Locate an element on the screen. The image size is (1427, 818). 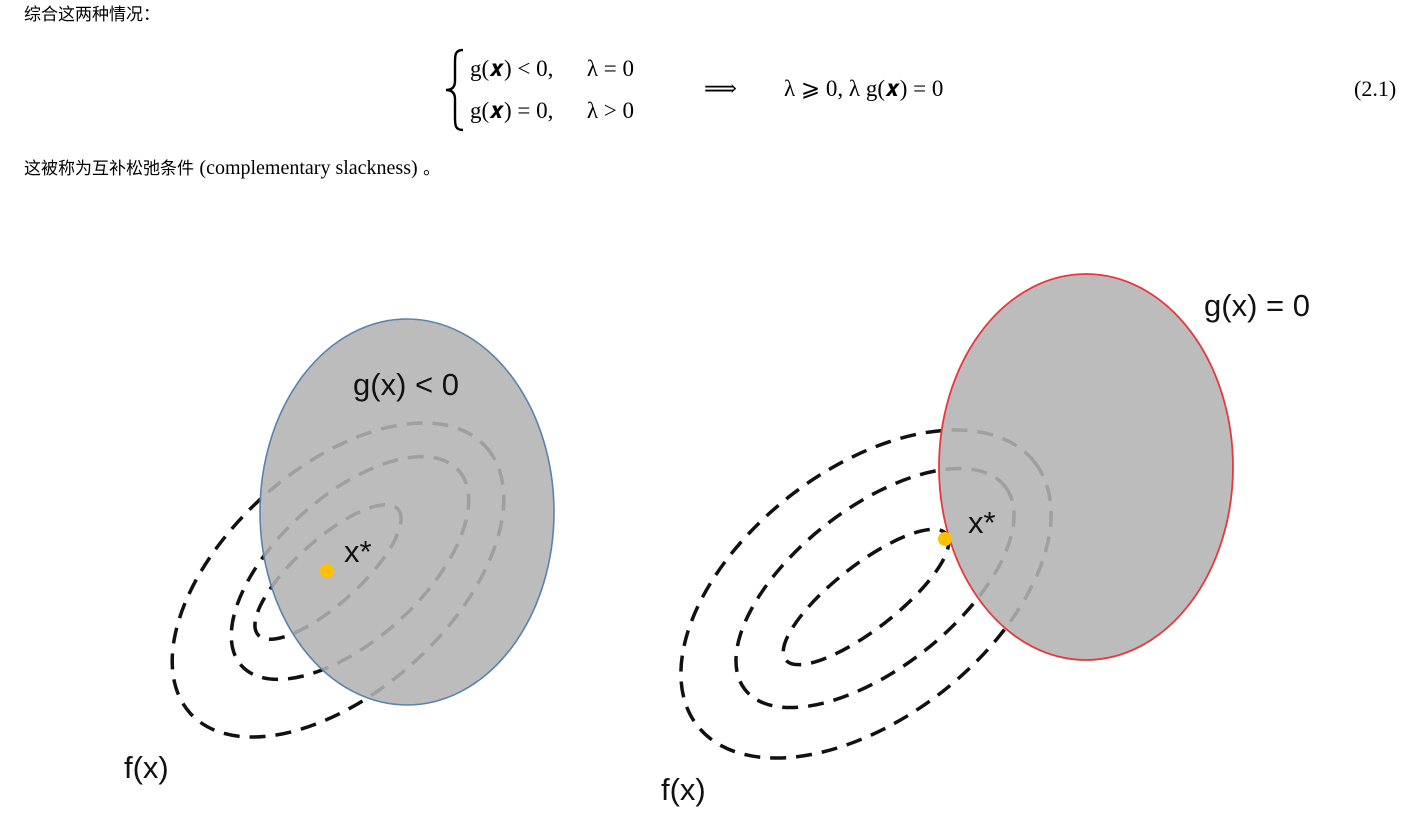
equation-case-2-lhs: g(𝒙) = 0, is located at coordinates (512, 110).